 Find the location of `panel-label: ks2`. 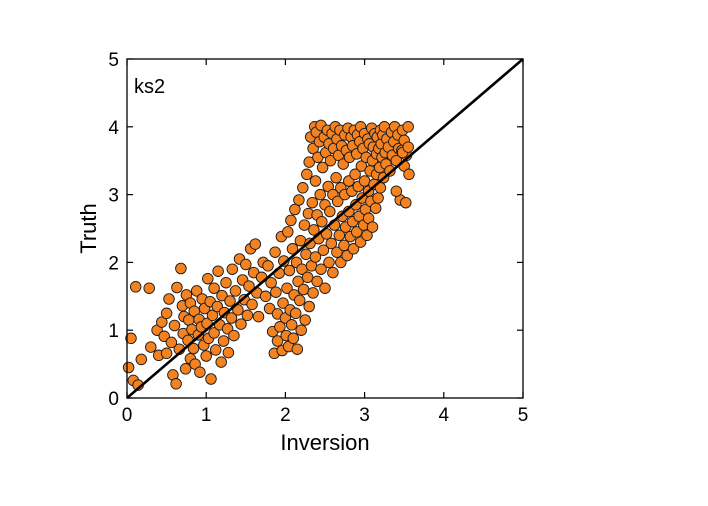

panel-label: ks2 is located at coordinates (149, 87).